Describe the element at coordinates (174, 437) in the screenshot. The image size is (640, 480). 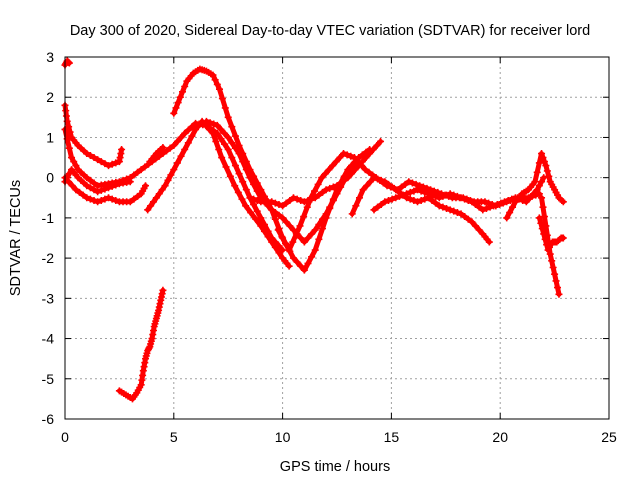
I see `x-tick-label: 5` at that location.